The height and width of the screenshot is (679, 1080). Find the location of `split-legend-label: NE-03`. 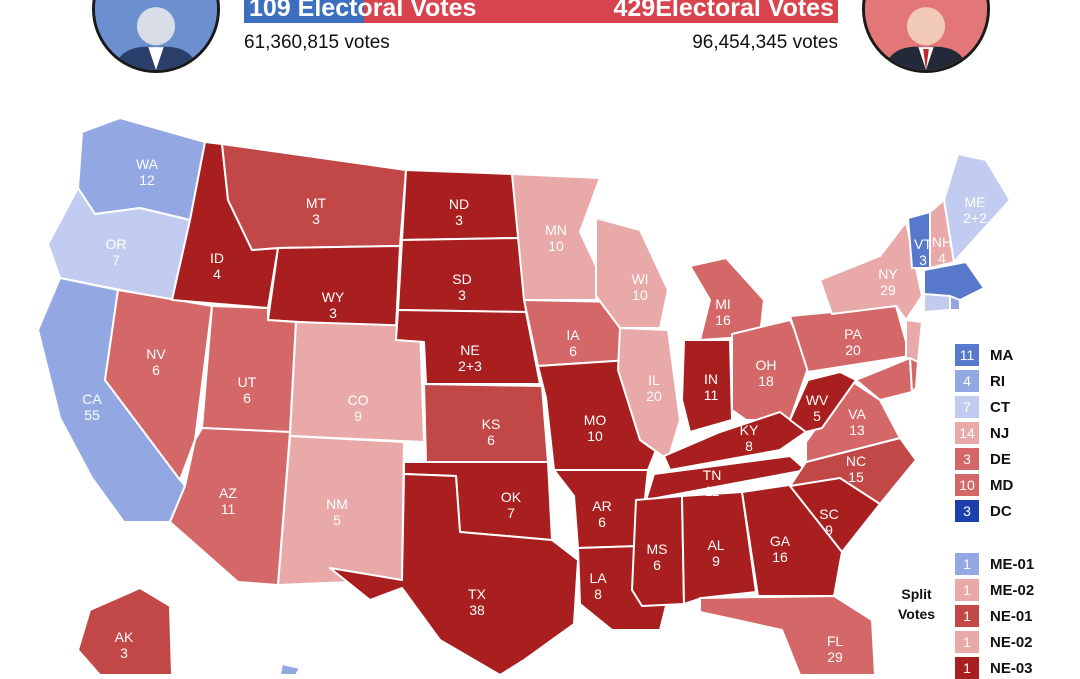

split-legend-label: NE-03 is located at coordinates (1011, 668).